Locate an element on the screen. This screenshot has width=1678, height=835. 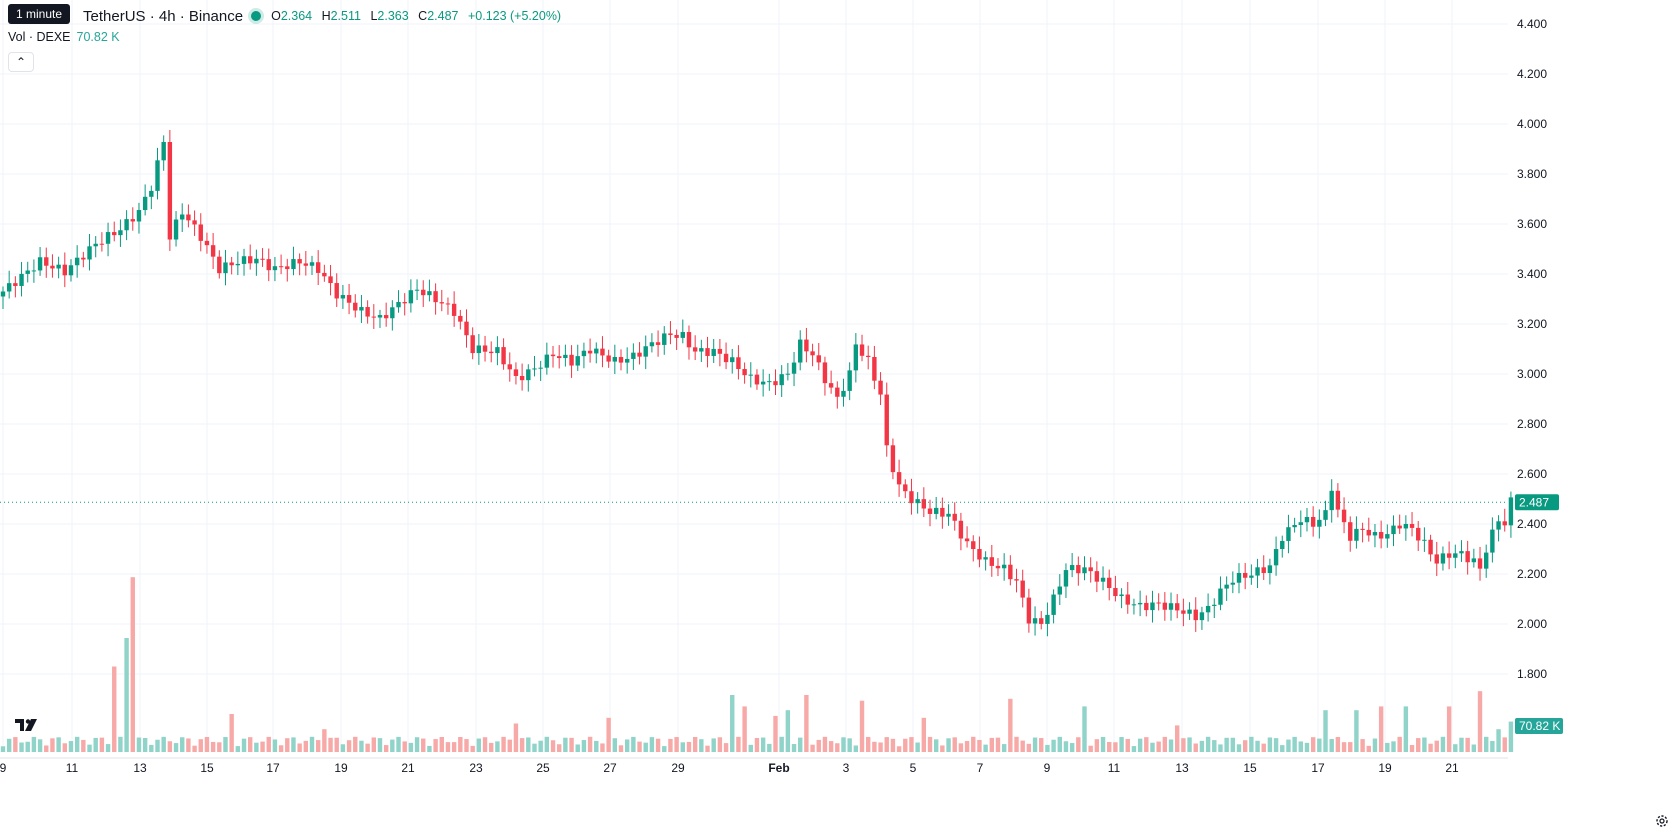
time-tick-label: 11 is located at coordinates (72, 768).